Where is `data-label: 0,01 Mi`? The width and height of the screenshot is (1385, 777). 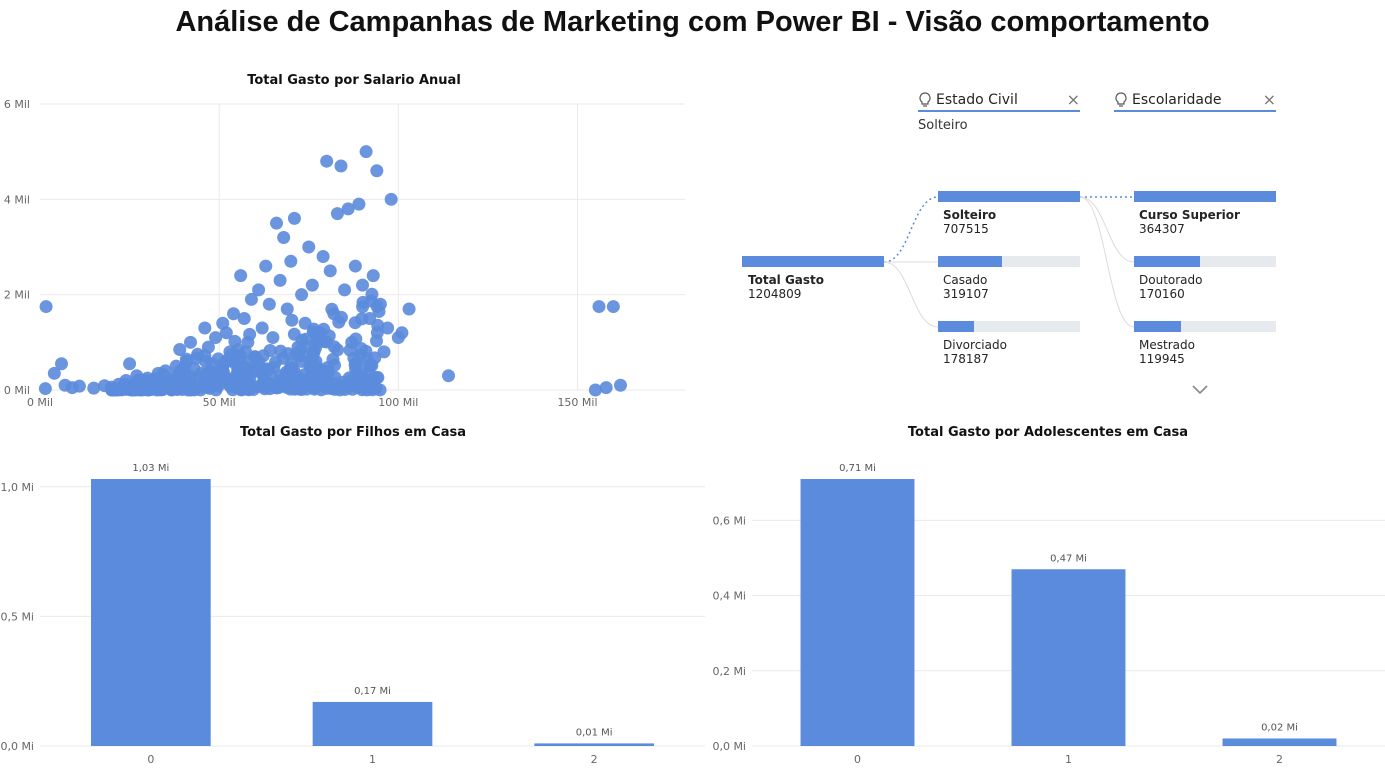
data-label: 0,01 Mi is located at coordinates (594, 732).